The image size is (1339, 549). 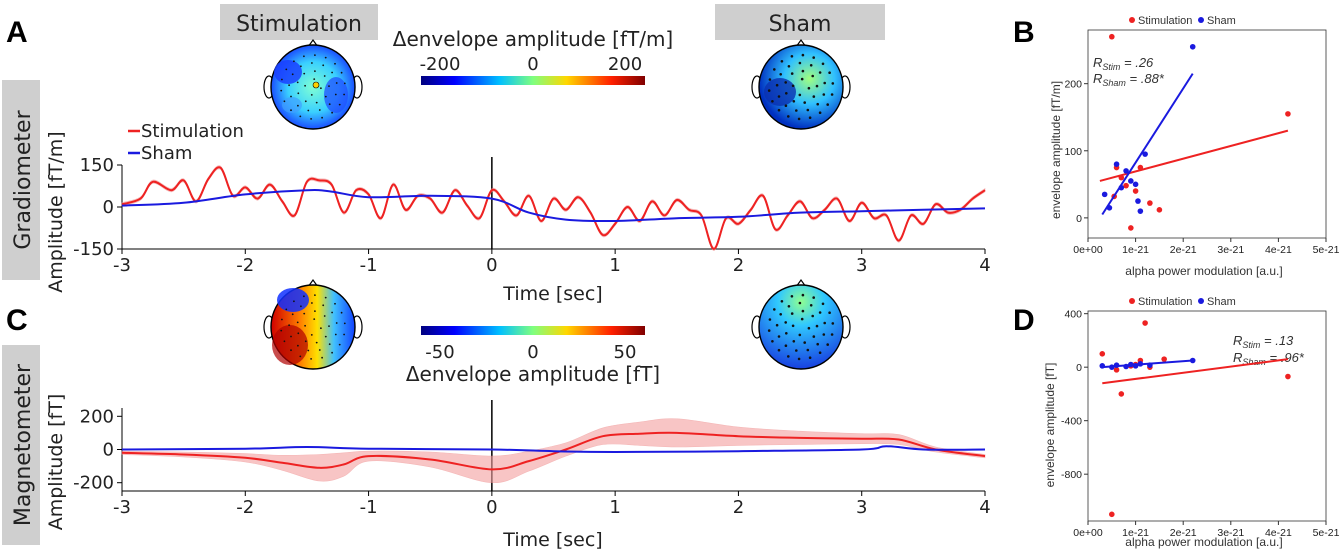 I want to click on chart-d-xtick-label: 5e-21, so click(x=1326, y=533).